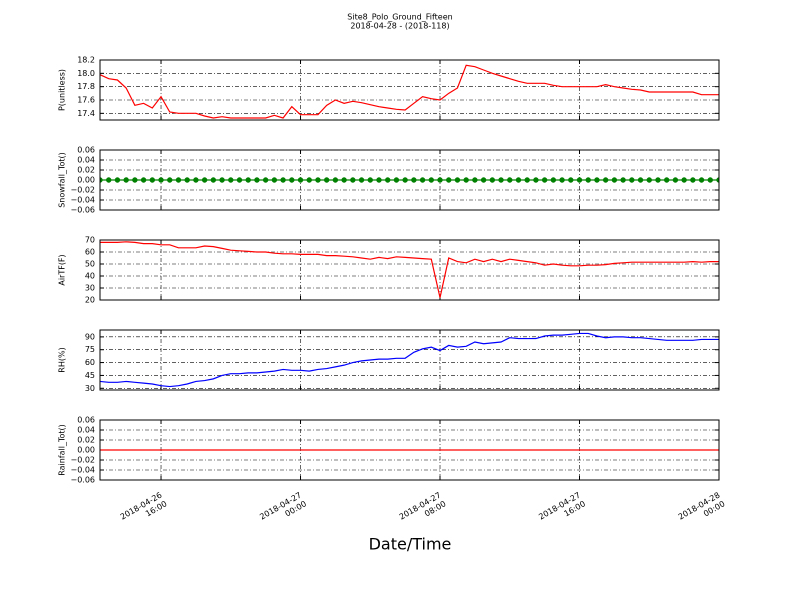 The height and width of the screenshot is (600, 800). Describe the element at coordinates (399, 26) in the screenshot. I see `chart-subtitle: 2018-04-28 - (2018-118)` at that location.